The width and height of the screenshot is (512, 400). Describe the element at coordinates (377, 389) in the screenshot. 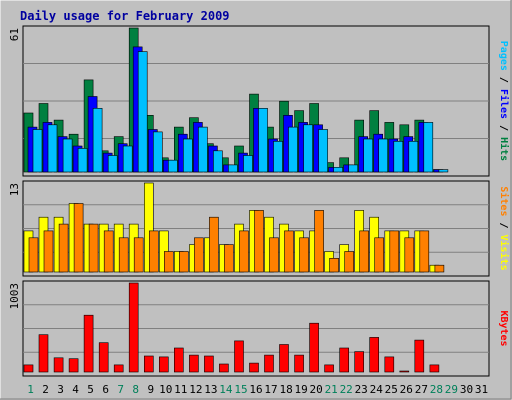

I see `x-tick-label-day-24: 24` at that location.